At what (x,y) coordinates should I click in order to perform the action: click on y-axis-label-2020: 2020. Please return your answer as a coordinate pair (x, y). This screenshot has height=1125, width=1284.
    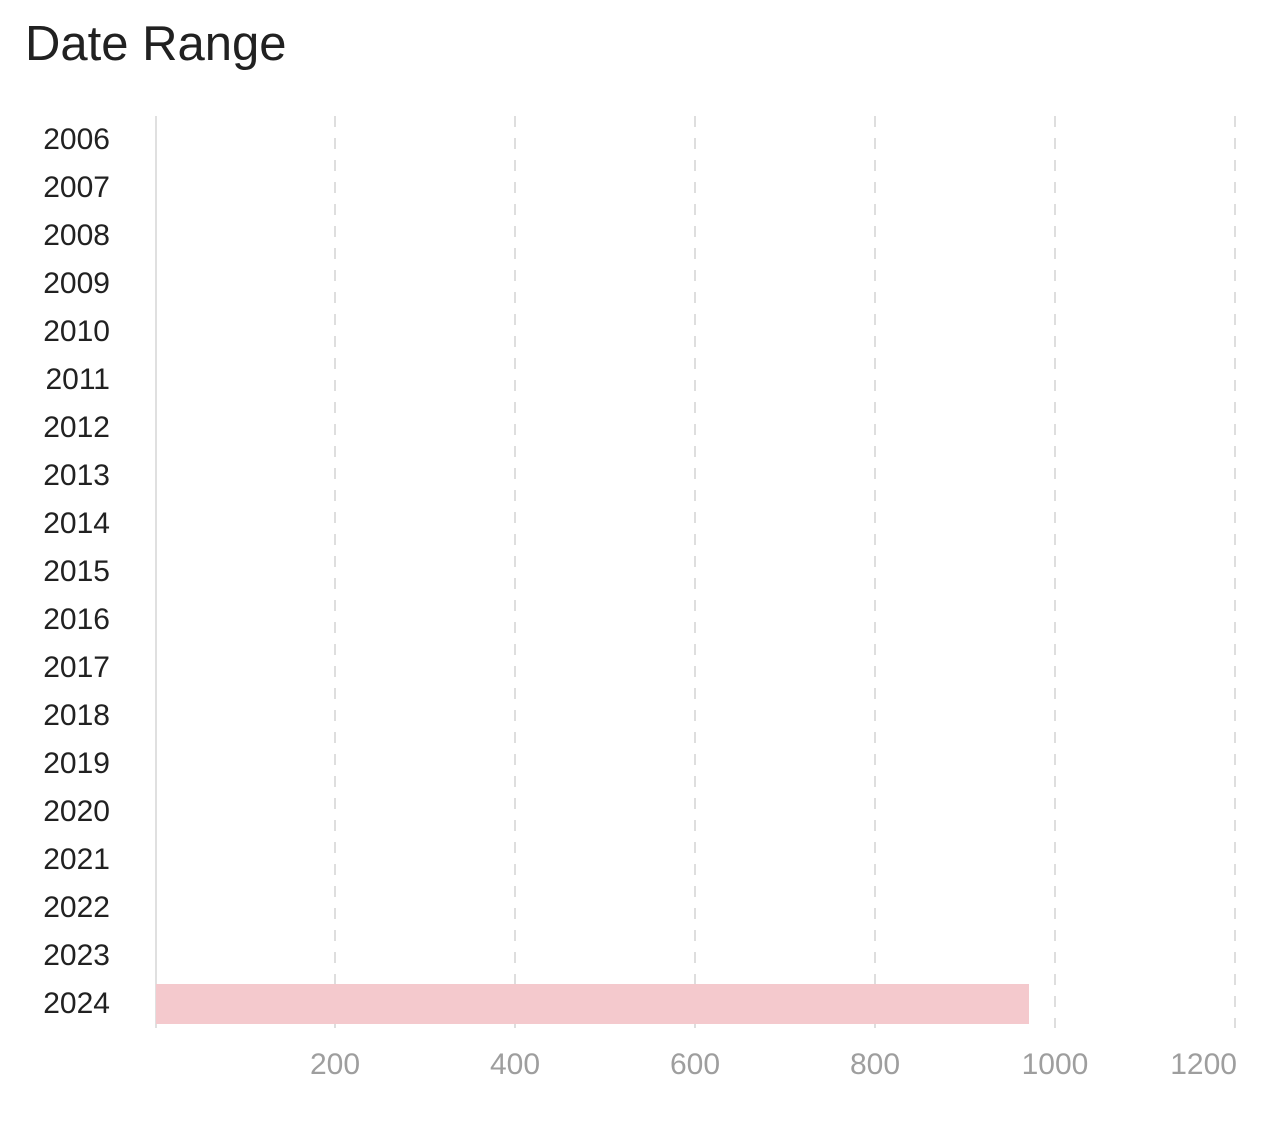
    Looking at the image, I should click on (76, 811).